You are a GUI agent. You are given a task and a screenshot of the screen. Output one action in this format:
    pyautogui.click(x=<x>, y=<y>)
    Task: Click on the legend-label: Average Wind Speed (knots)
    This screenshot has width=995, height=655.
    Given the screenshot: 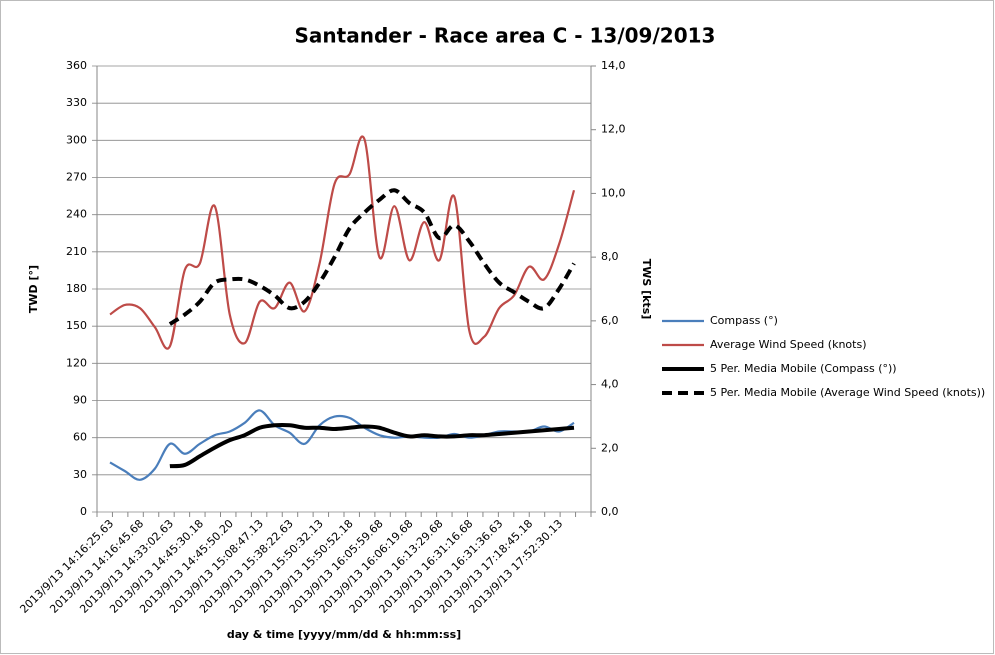 What is the action you would take?
    pyautogui.click(x=788, y=344)
    